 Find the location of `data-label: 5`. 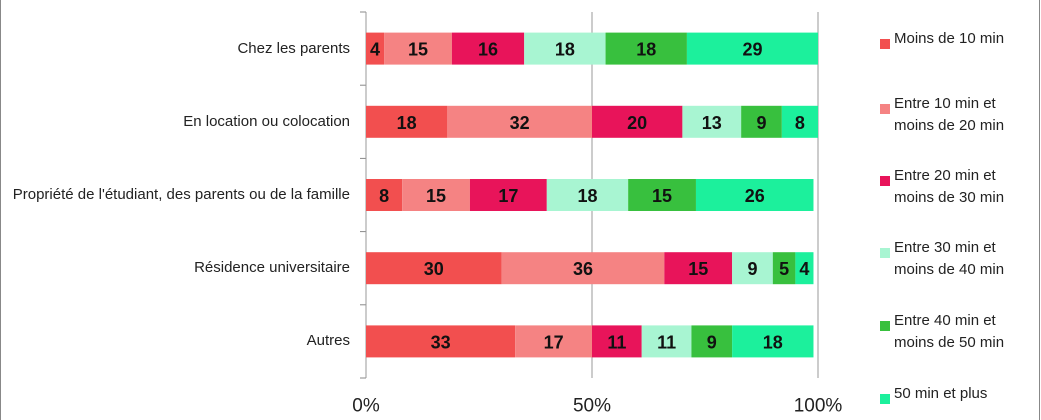

data-label: 5 is located at coordinates (784, 269).